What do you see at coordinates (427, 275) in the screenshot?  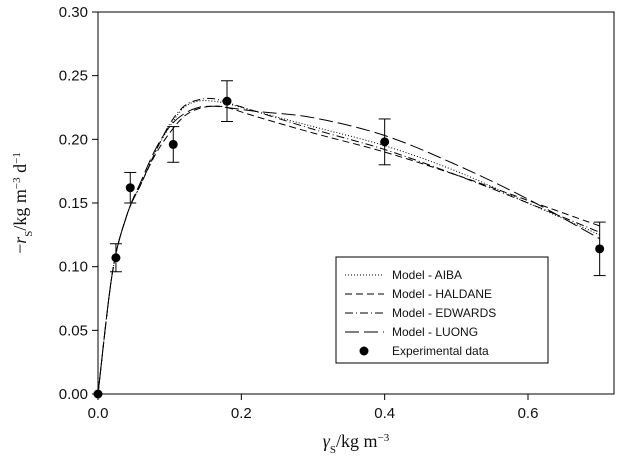 I see `legend-label-aiba: Model - AIBA` at bounding box center [427, 275].